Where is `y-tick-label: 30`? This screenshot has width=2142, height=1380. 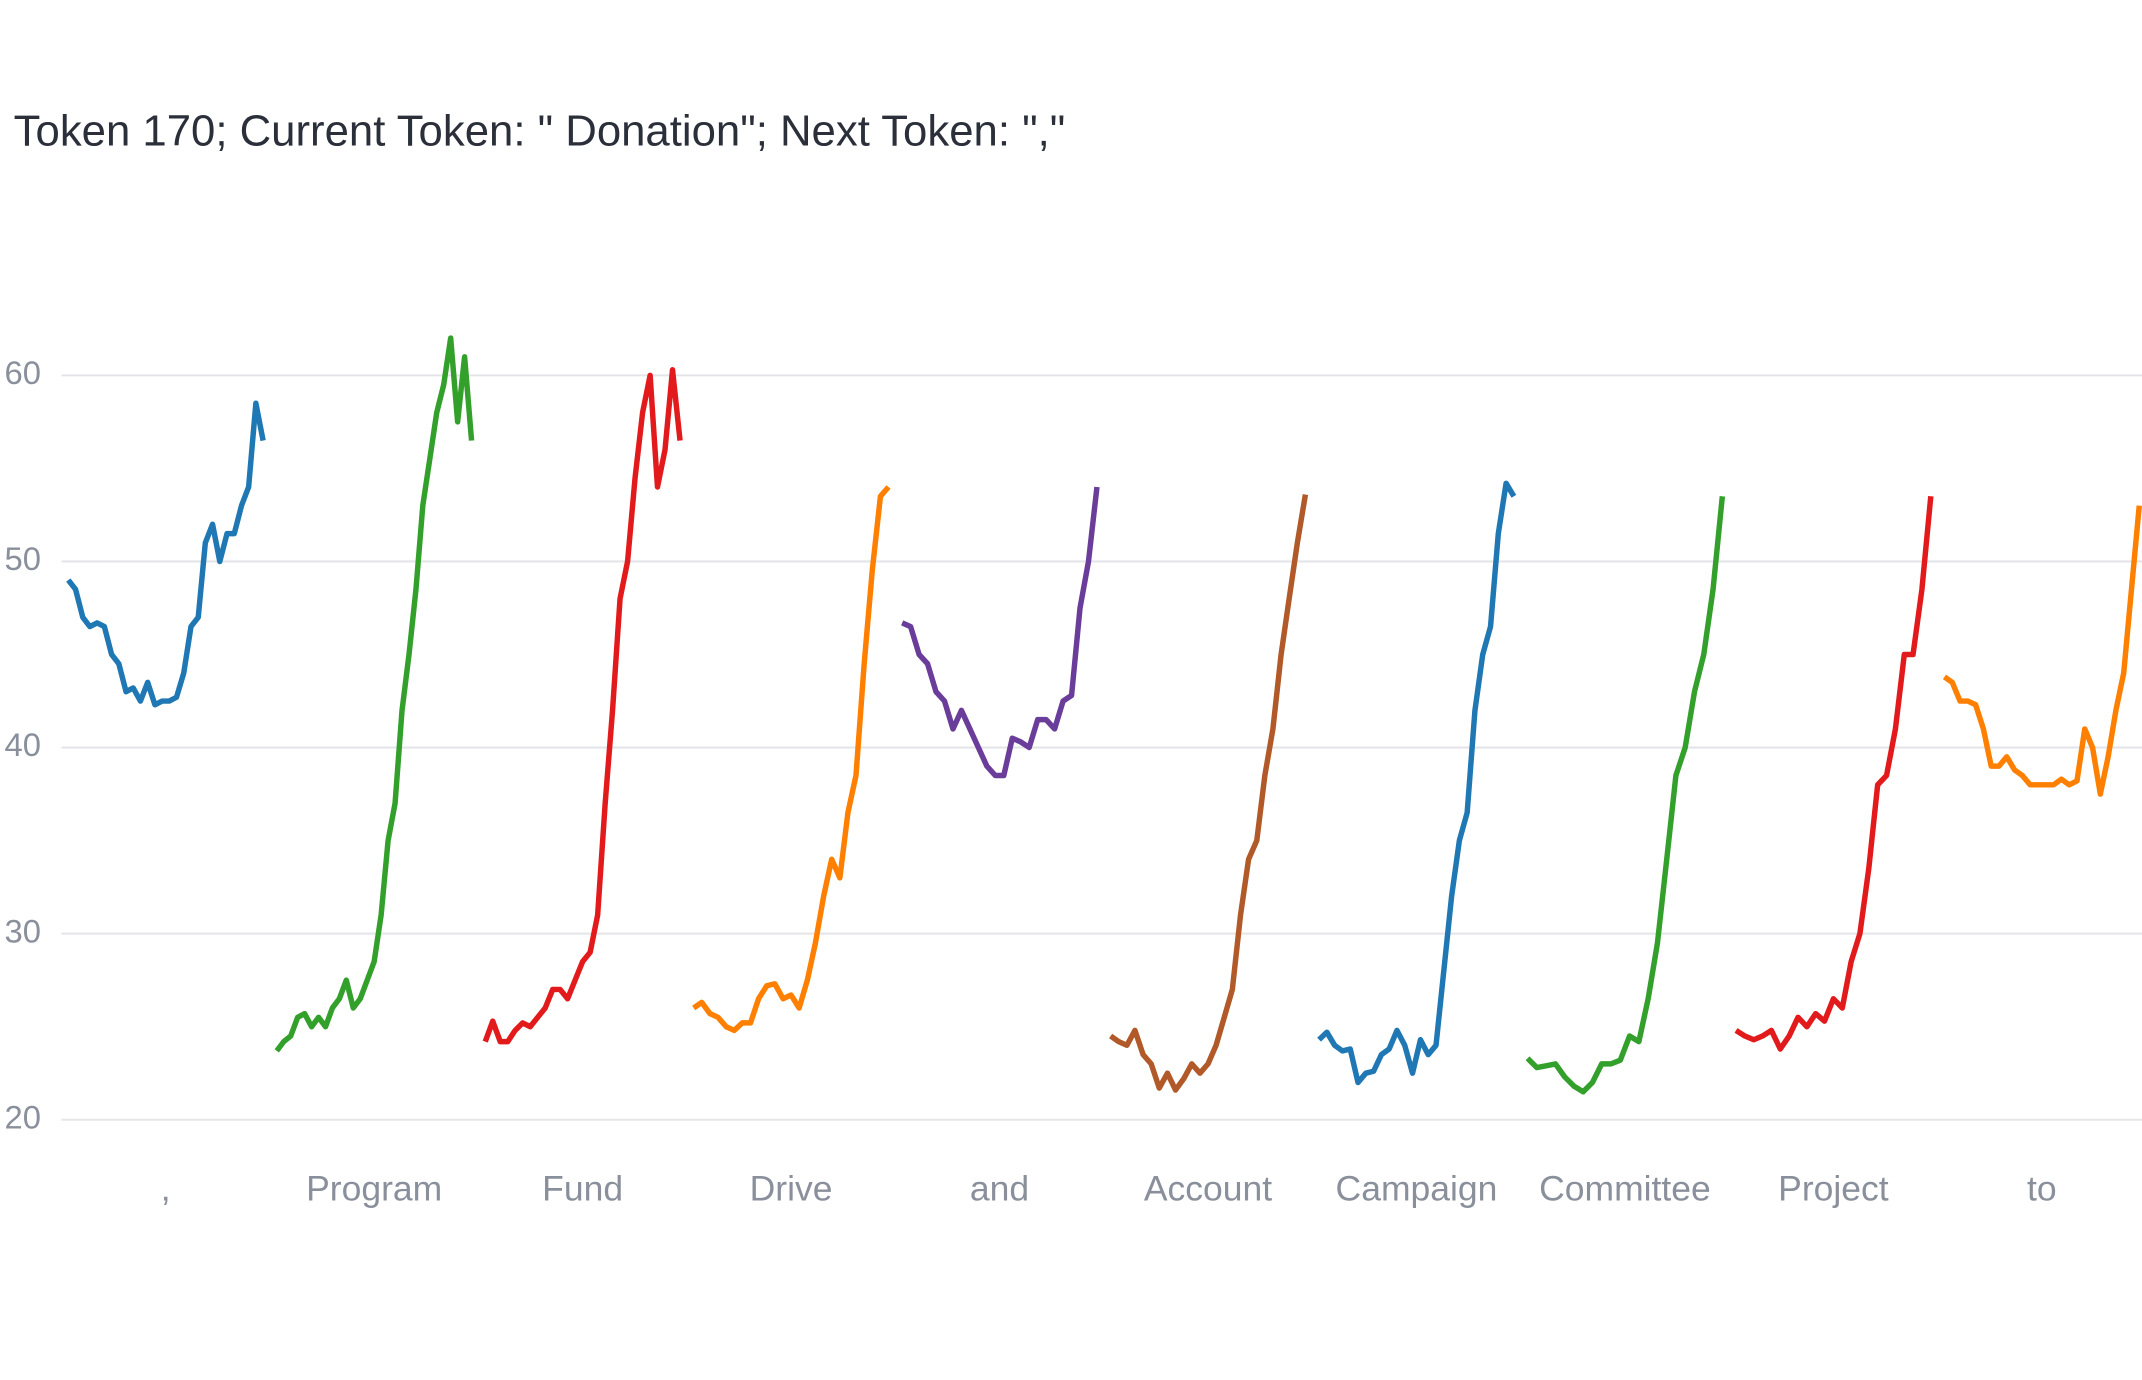 y-tick-label: 30 is located at coordinates (23, 930).